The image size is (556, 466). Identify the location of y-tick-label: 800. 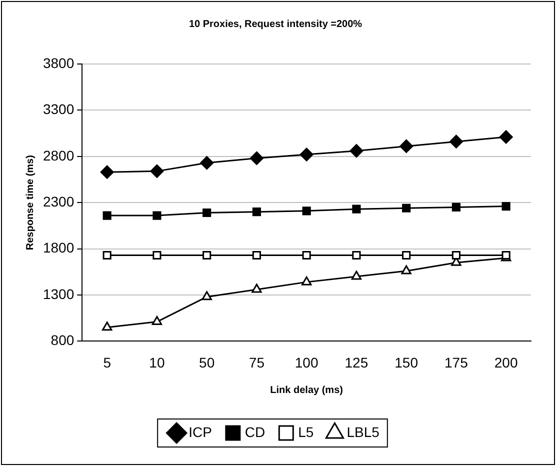
(62, 340).